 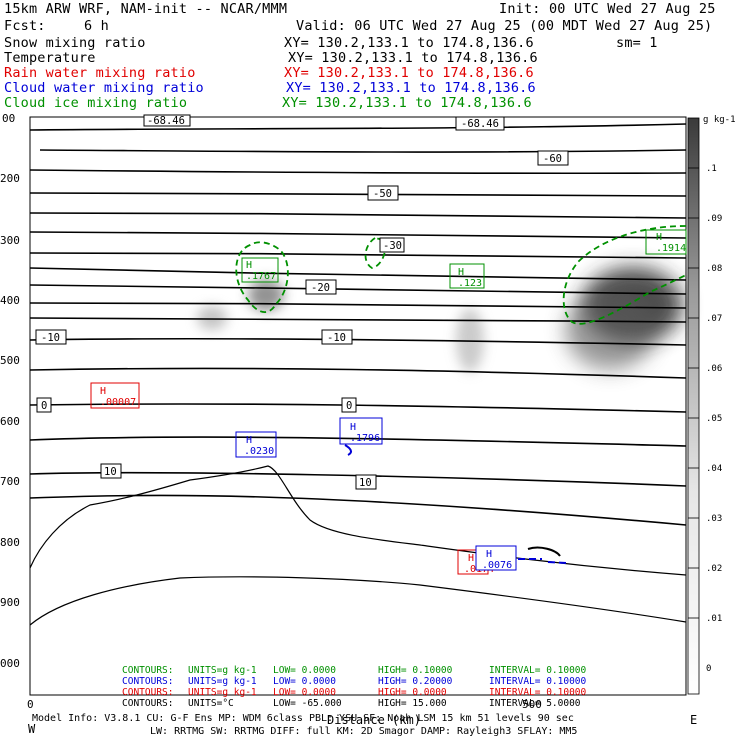 I want to click on x-tick-label: 0, so click(x=30, y=704).